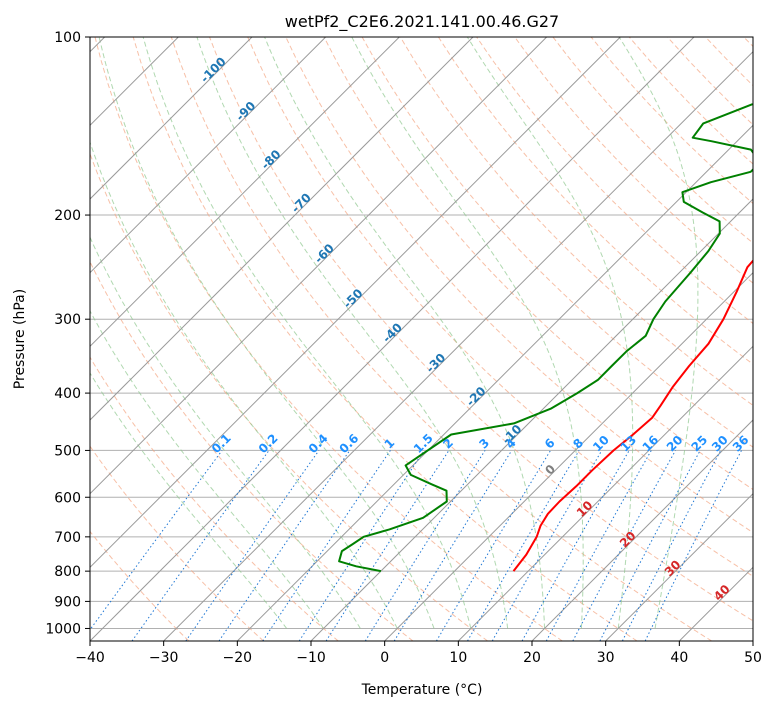 This screenshot has width=775, height=708. I want to click on temperature-line, so click(632, 415).